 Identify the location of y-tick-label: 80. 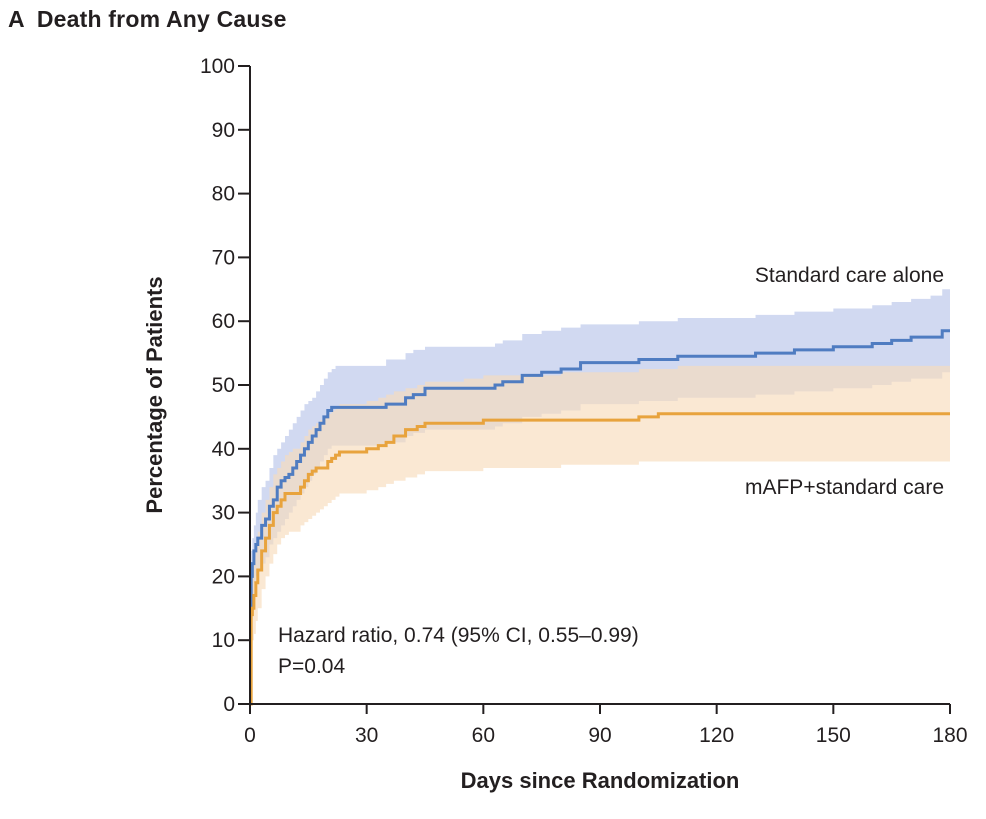
(223, 194).